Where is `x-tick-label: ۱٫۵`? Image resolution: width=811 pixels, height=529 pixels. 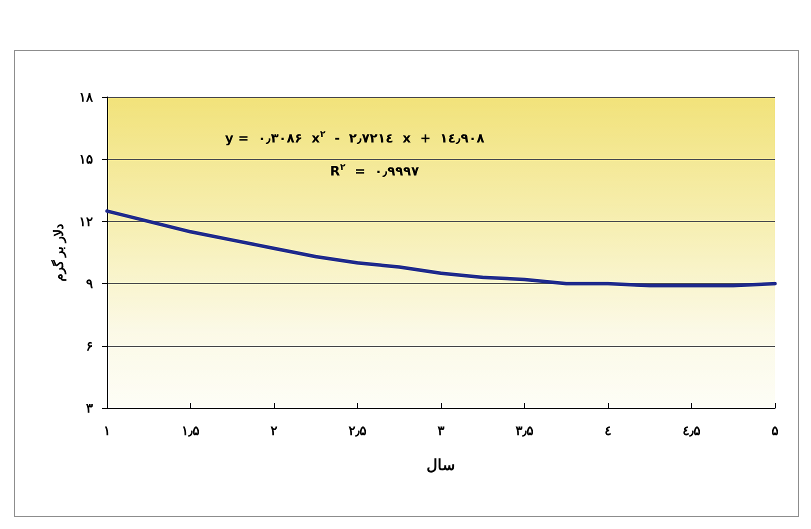 x-tick-label: ۱٫۵ is located at coordinates (191, 430).